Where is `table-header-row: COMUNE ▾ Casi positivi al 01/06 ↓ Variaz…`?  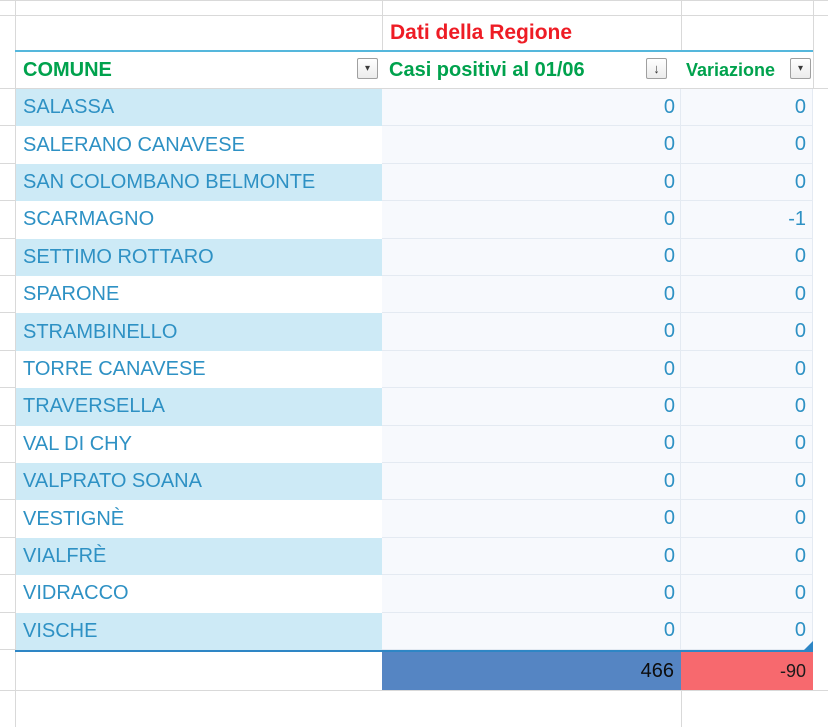
table-header-row: COMUNE ▾ Casi positivi al 01/06 ↓ Variaz… is located at coordinates (414, 70).